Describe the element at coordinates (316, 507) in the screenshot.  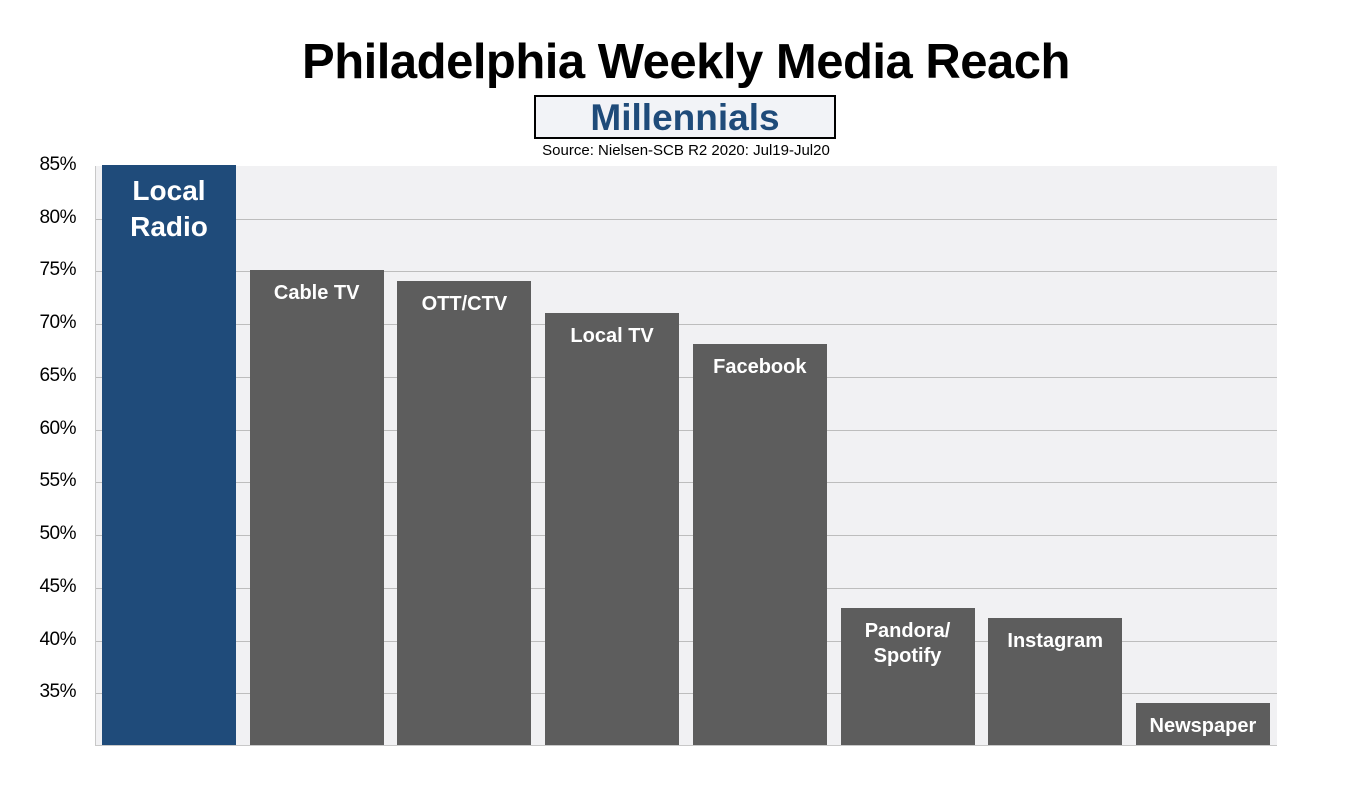
I see `bar-cable-tv: Cable TV` at that location.